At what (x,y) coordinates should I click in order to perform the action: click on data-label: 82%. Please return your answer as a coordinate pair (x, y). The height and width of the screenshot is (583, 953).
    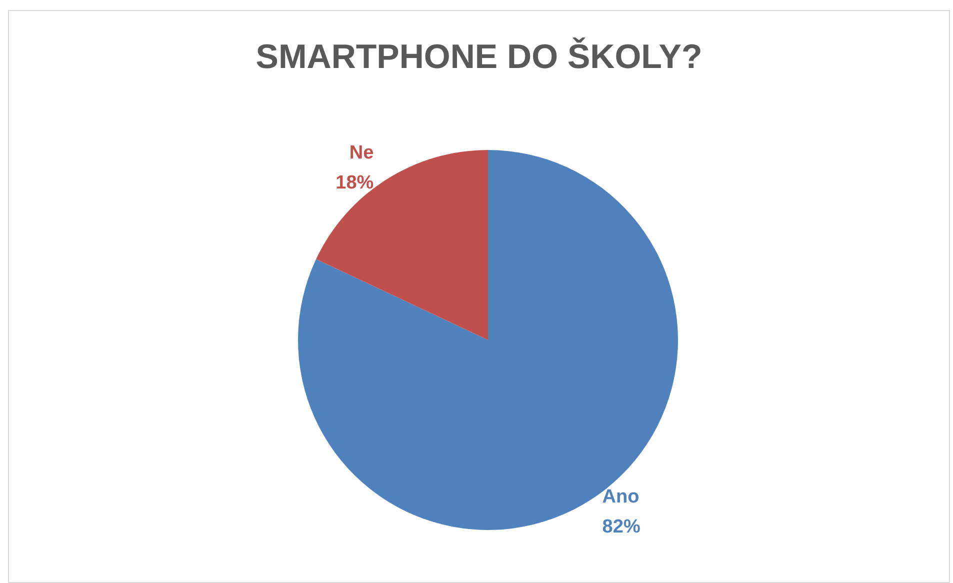
    Looking at the image, I should click on (621, 527).